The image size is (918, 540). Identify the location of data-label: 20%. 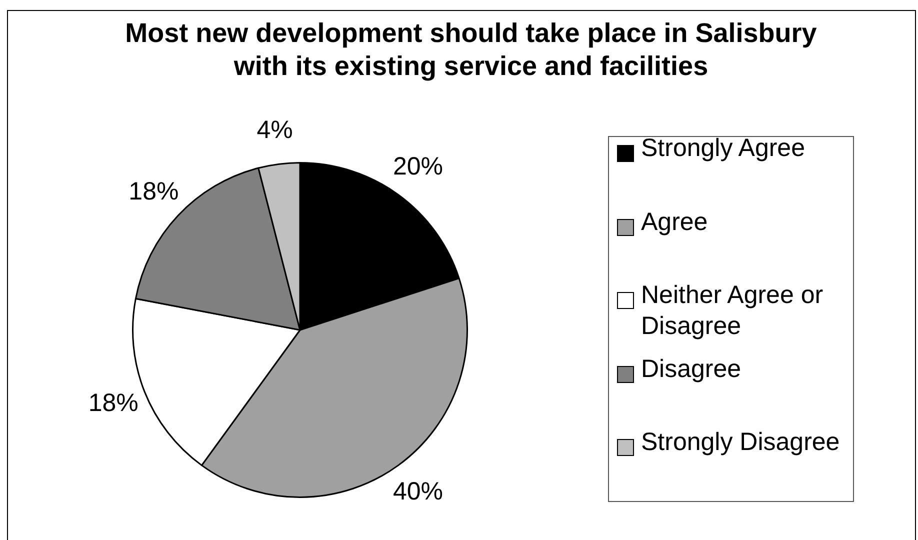
(417, 166).